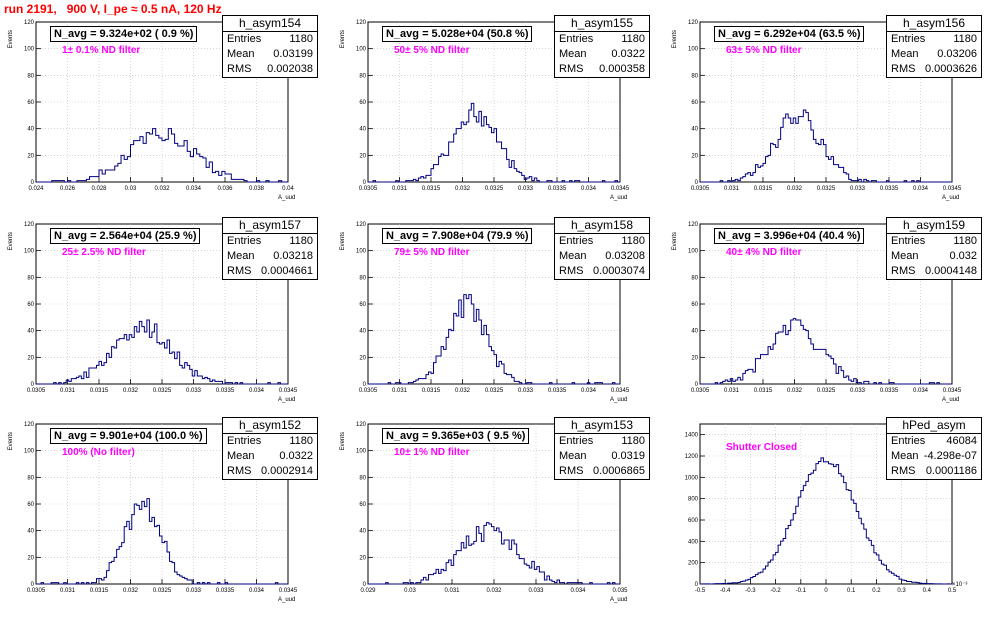  Describe the element at coordinates (951, 69) in the screenshot. I see `stats-value: 0.0003626` at that location.